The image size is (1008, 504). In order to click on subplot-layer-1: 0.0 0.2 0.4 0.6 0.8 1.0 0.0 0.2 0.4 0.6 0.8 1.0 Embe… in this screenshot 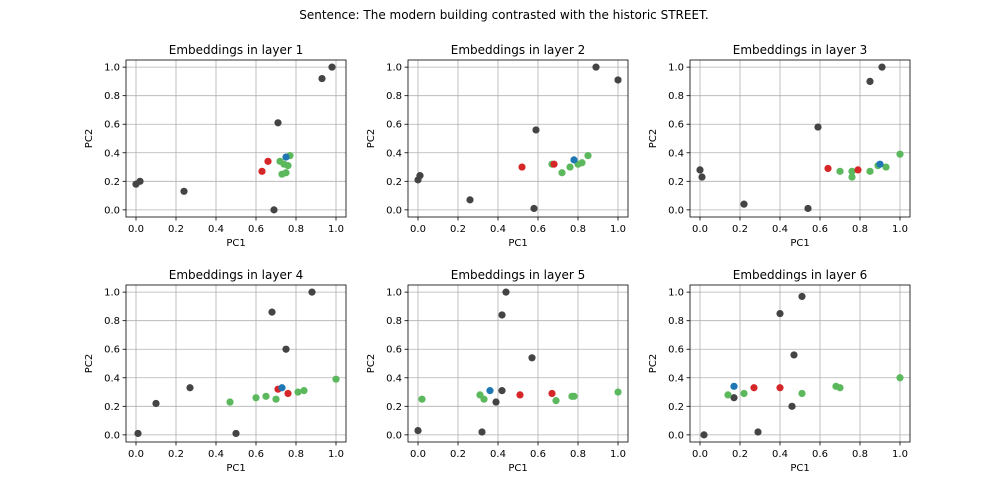, I will do `click(215, 146)`.